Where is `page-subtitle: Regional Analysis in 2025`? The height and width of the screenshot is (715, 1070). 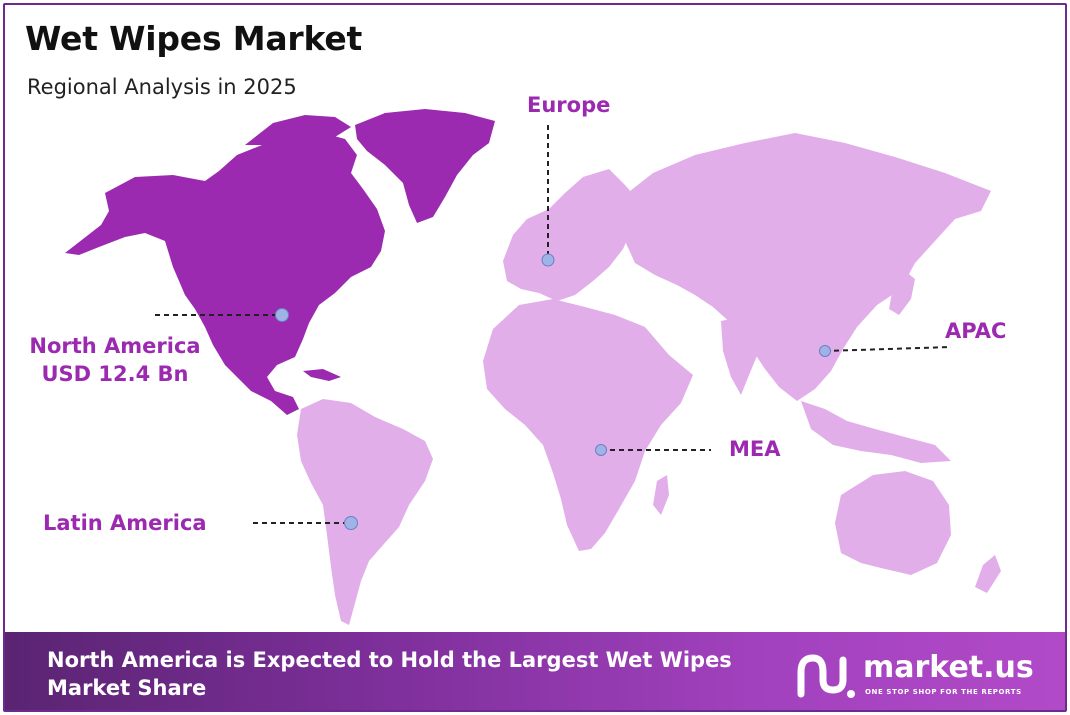 page-subtitle: Regional Analysis in 2025 is located at coordinates (162, 87).